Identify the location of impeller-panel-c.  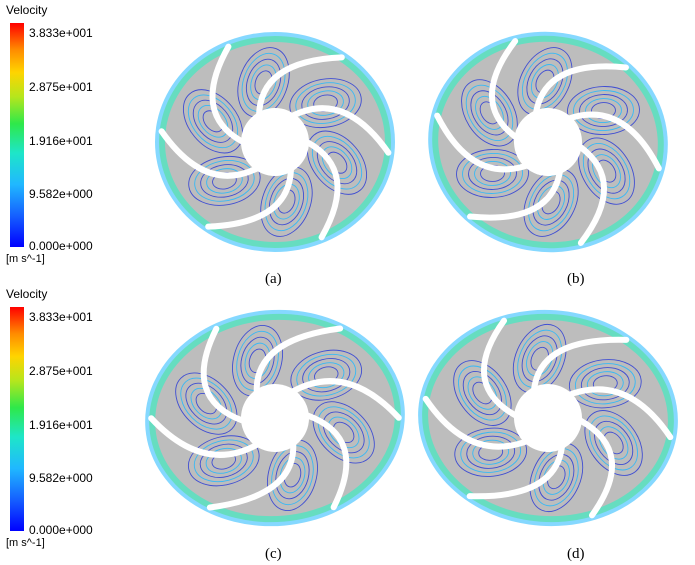
(275, 418).